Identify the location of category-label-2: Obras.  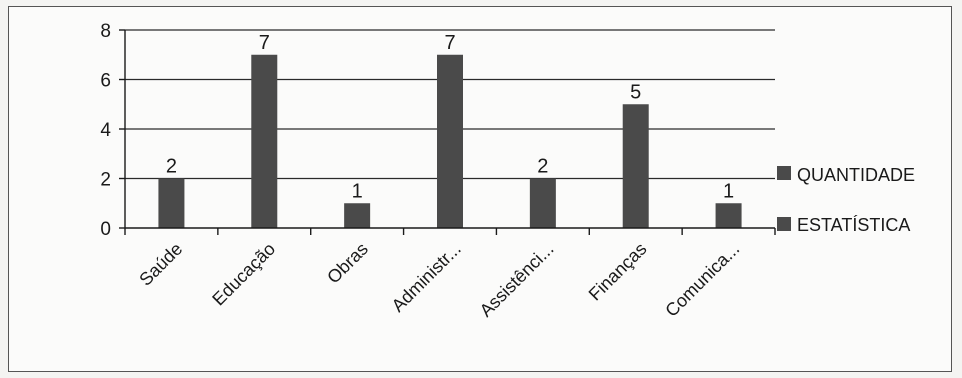
(347, 263).